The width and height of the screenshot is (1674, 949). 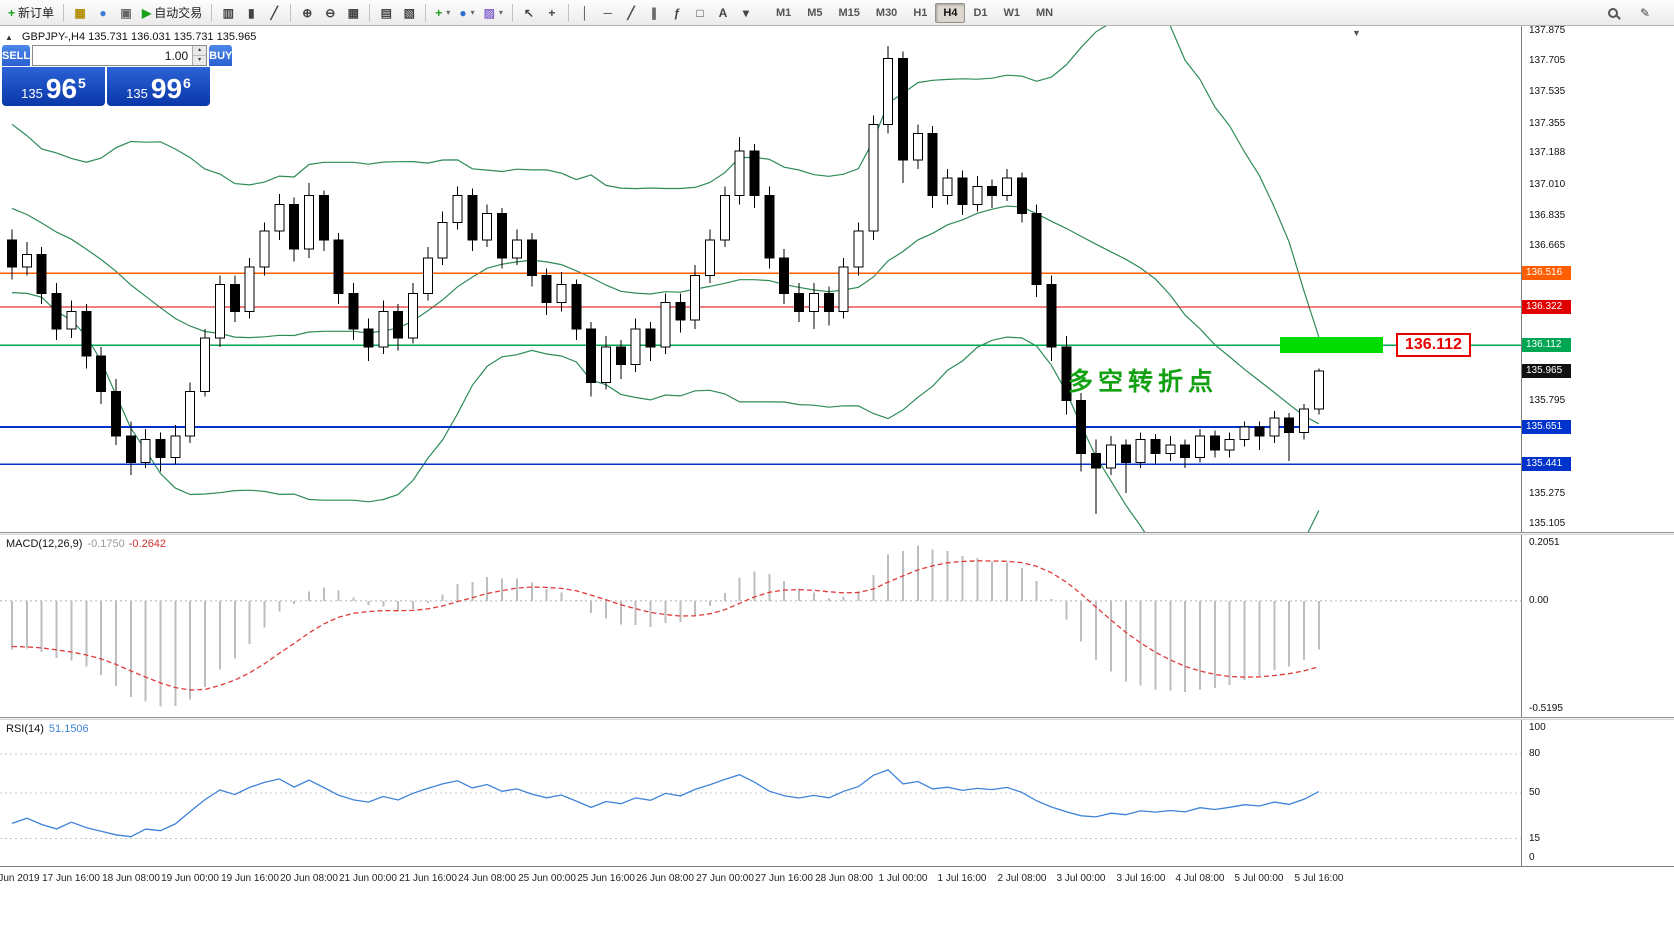 I want to click on price-tick: 135.105, so click(x=1547, y=523).